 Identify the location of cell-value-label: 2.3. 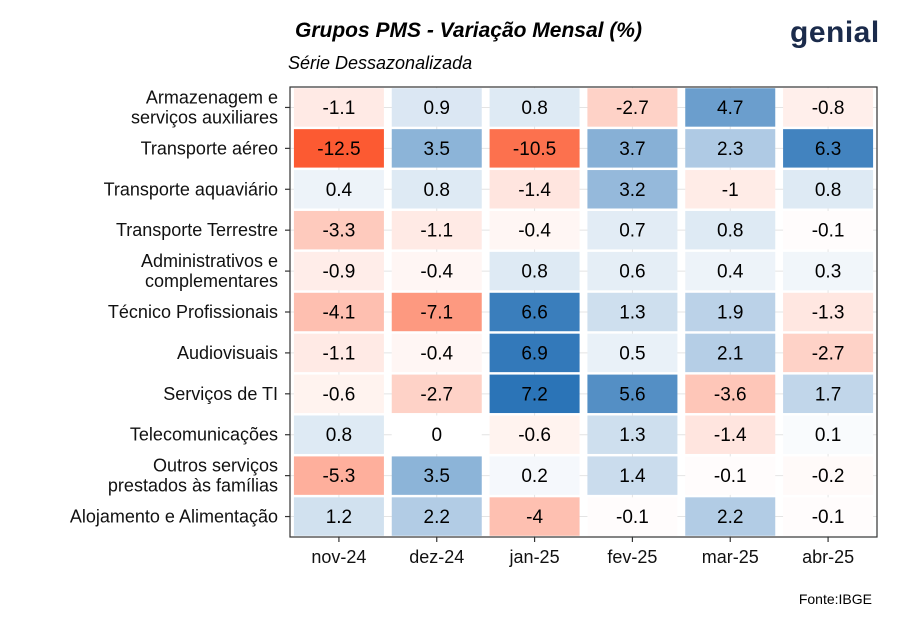
(730, 149).